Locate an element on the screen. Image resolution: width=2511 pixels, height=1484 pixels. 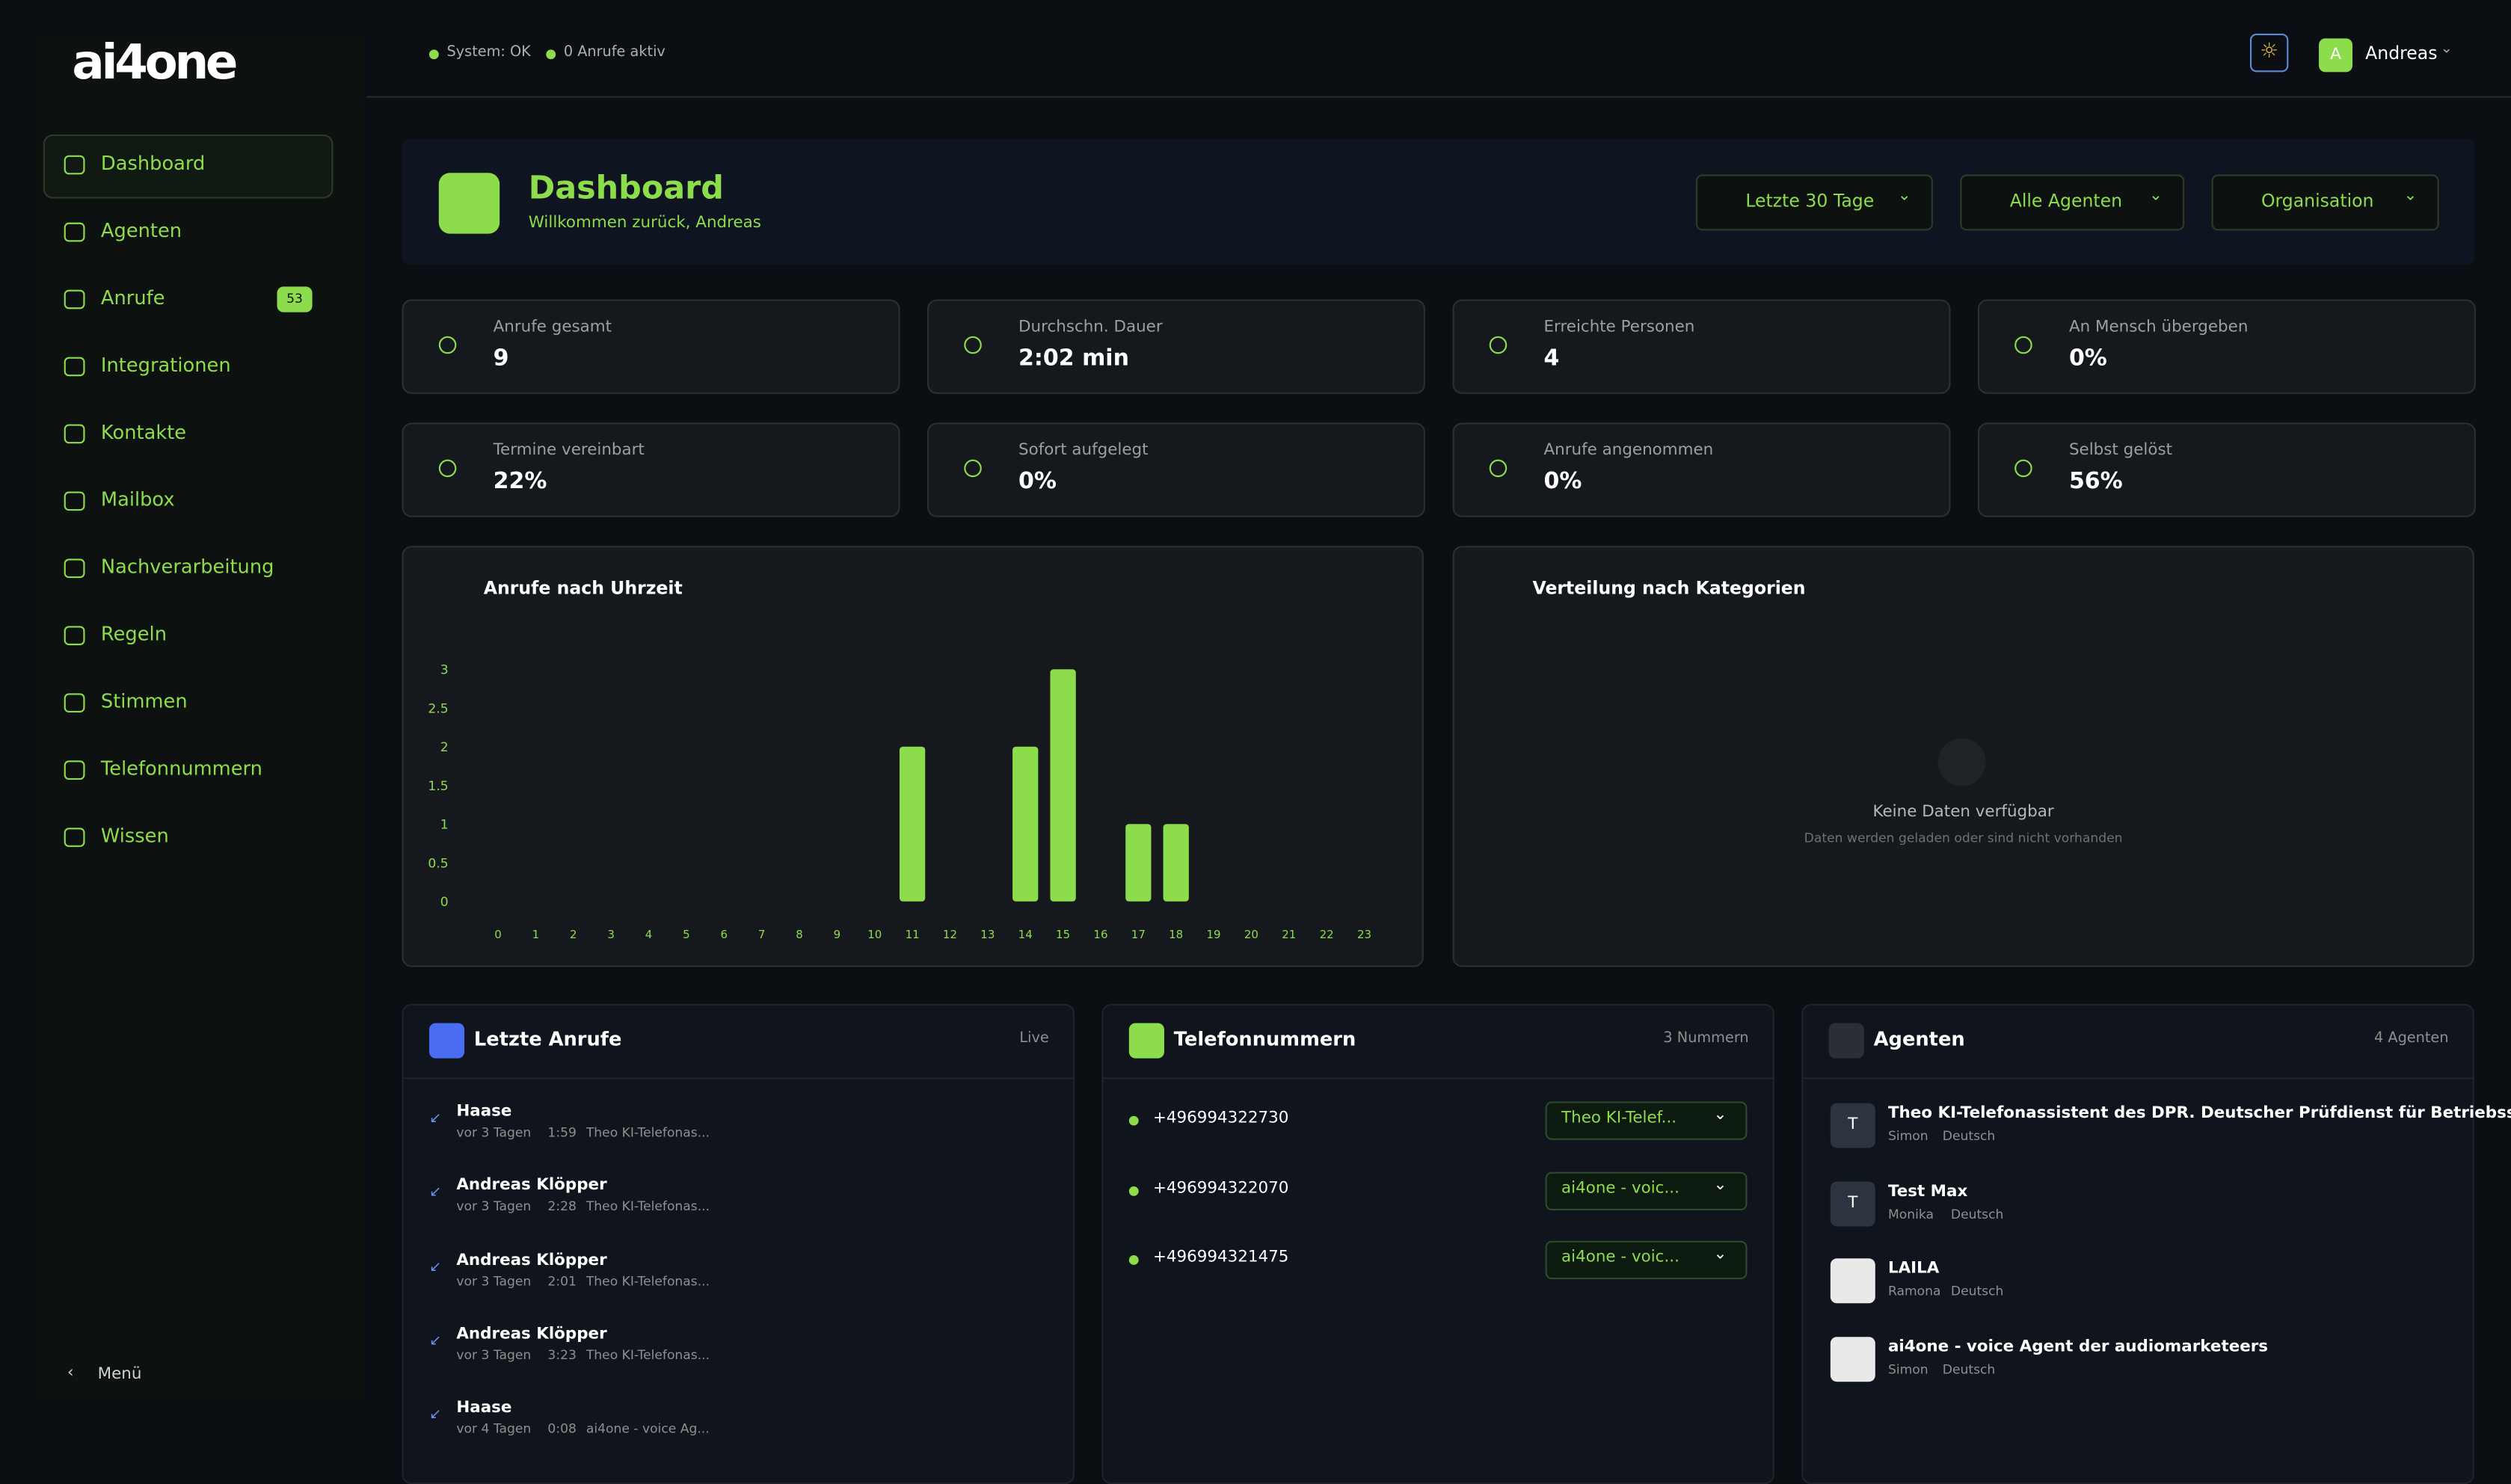
y-tick-label: 0 is located at coordinates (445, 902).